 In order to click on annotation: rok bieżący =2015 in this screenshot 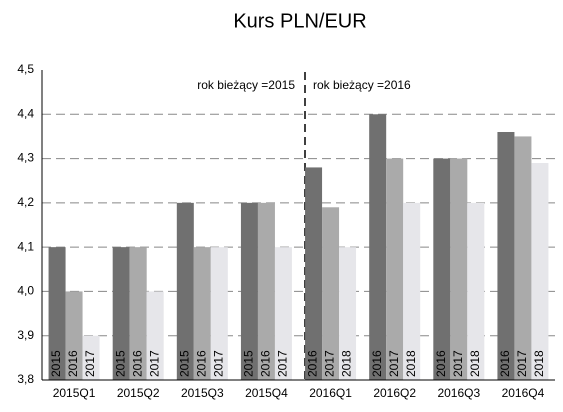, I will do `click(246, 85)`.